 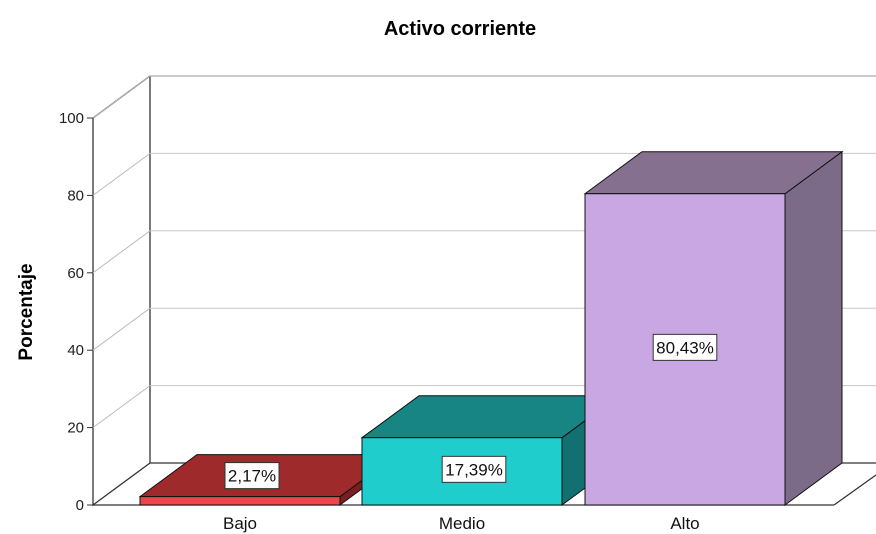 I want to click on y-tick-label: 100, so click(x=71, y=118).